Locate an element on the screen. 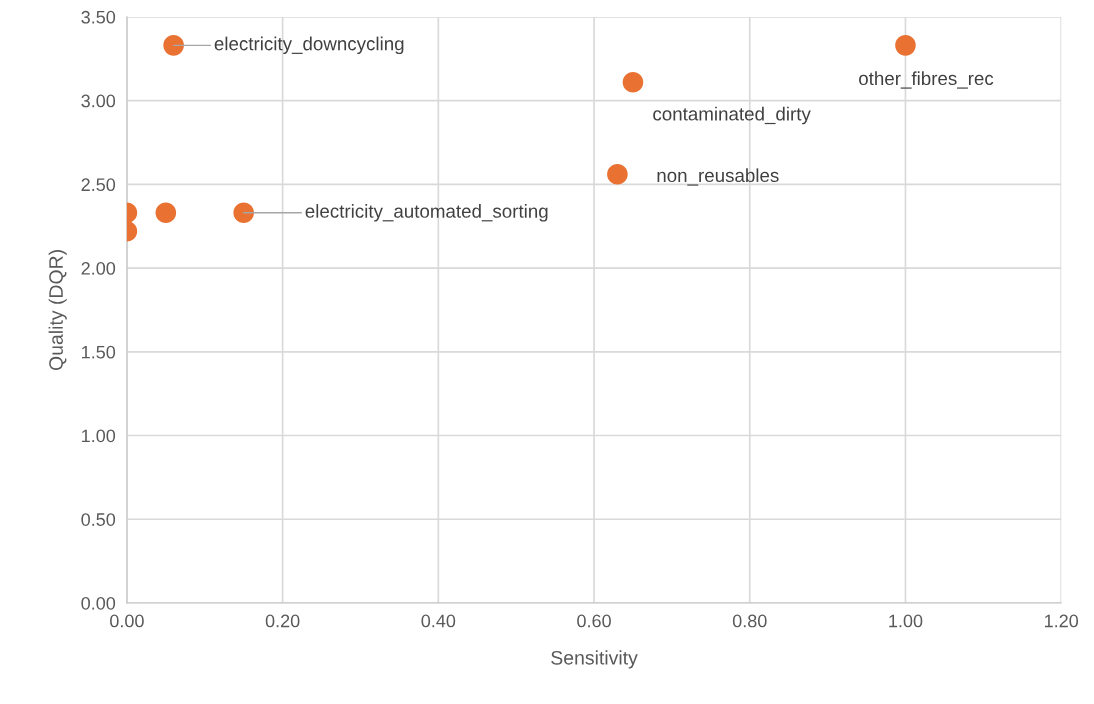  x-tick-label: 1.00 is located at coordinates (906, 621).